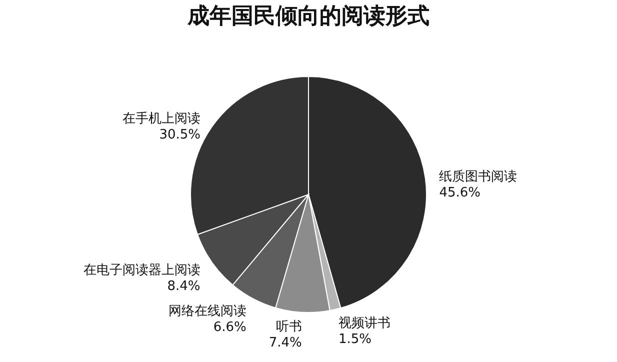  Describe the element at coordinates (285, 342) in the screenshot. I see `data-label: 7.4%` at that location.